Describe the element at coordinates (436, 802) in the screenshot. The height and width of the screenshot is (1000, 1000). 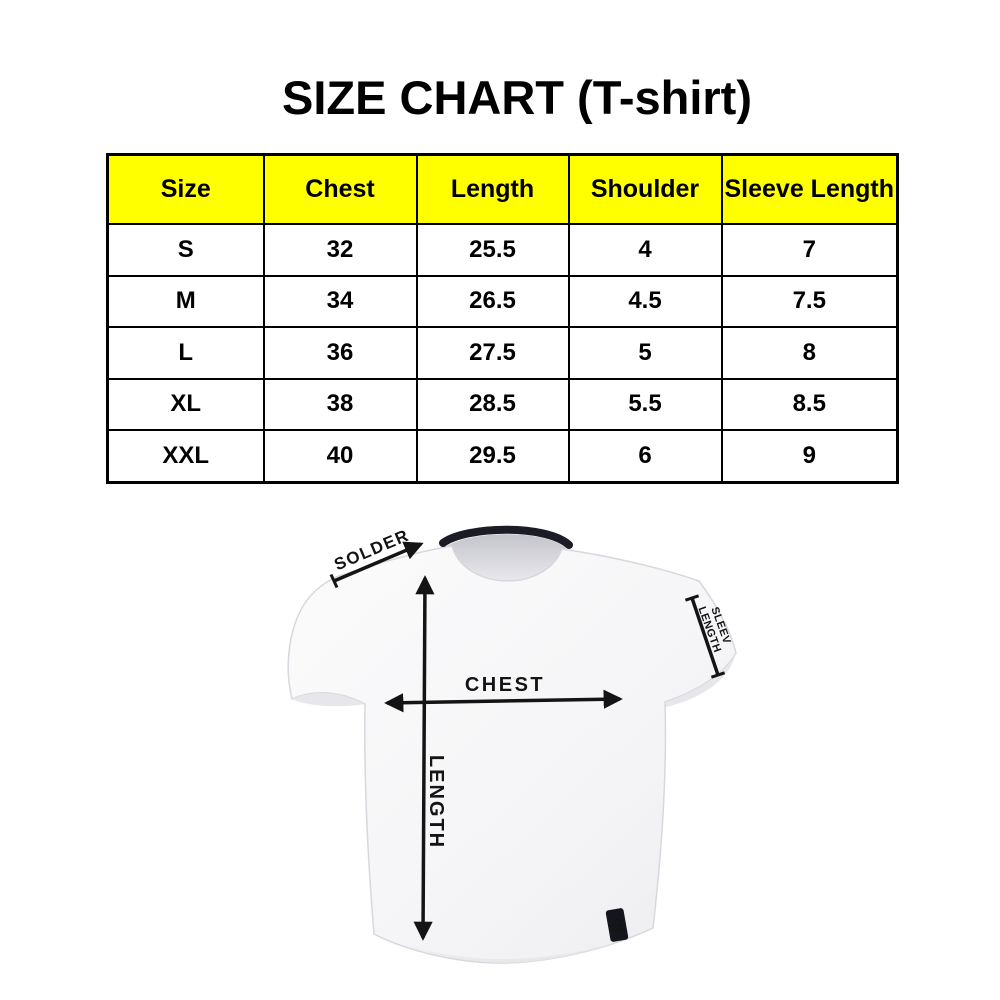
I see `length-label: LENGTH` at that location.